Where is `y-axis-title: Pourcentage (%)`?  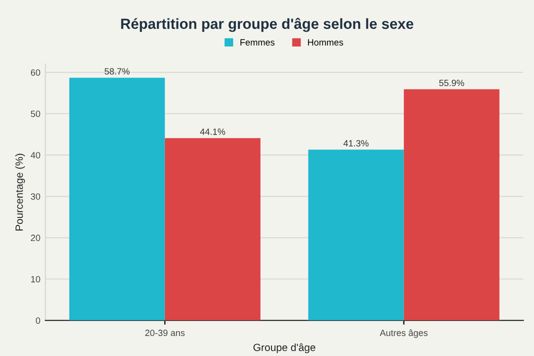
y-axis-title: Pourcentage (%) is located at coordinates (20, 192).